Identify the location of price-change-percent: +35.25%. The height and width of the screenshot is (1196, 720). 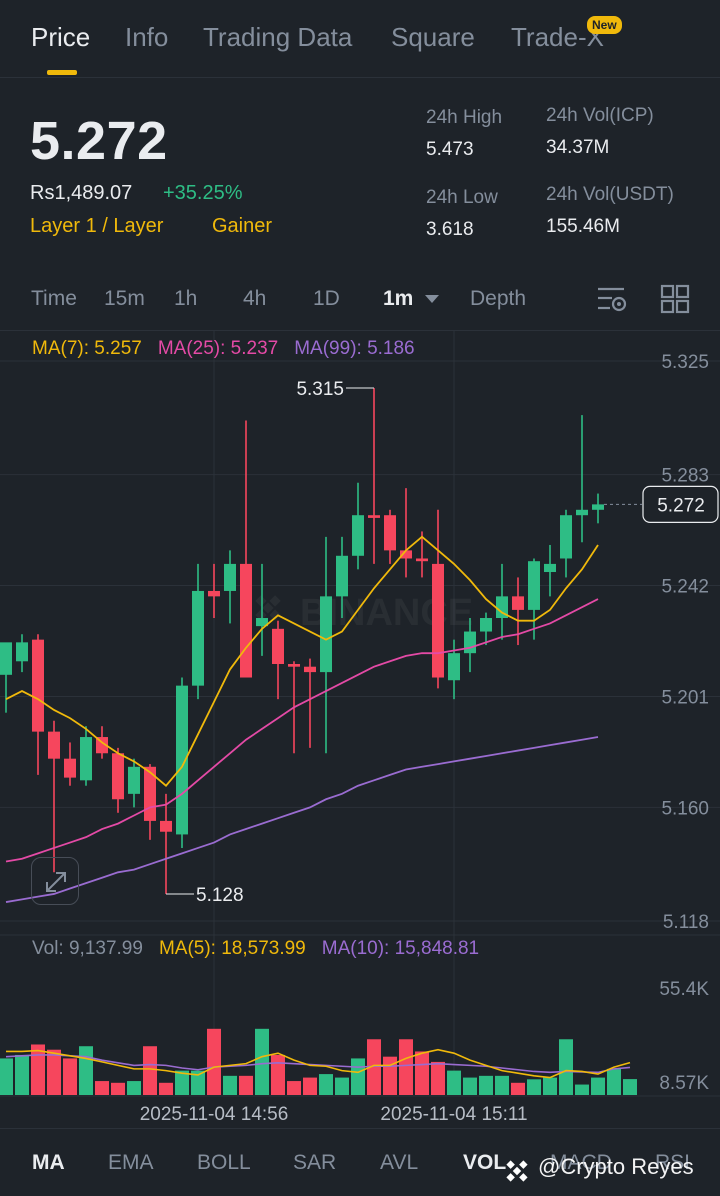
(203, 193).